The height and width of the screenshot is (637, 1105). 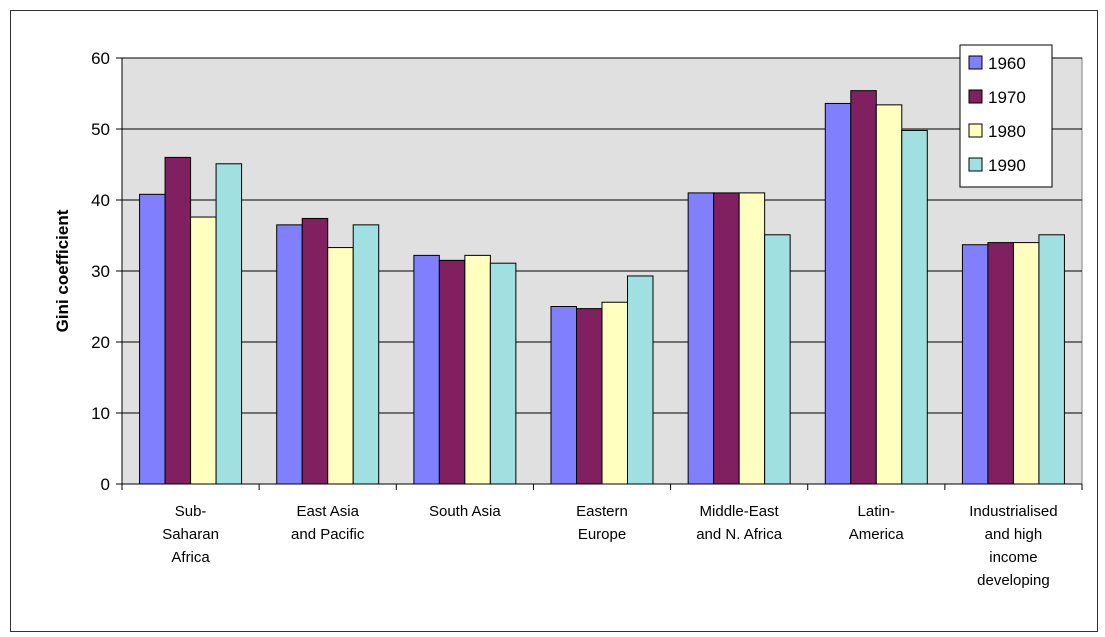 What do you see at coordinates (190, 534) in the screenshot?
I see `x-category-label: Sub-Saharan Africa` at bounding box center [190, 534].